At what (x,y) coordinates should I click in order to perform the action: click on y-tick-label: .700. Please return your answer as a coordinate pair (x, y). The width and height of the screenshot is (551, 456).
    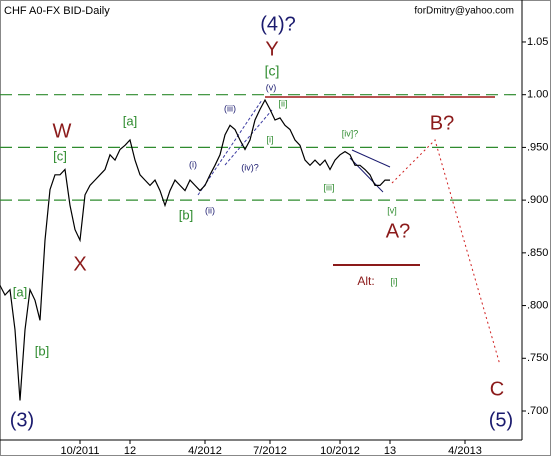
    Looking at the image, I should click on (537, 411).